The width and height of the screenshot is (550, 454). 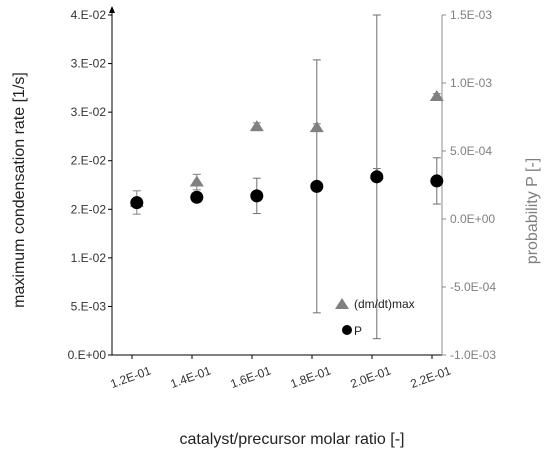 I want to click on y-right-tick-label: -5.0E-04, so click(x=473, y=287).